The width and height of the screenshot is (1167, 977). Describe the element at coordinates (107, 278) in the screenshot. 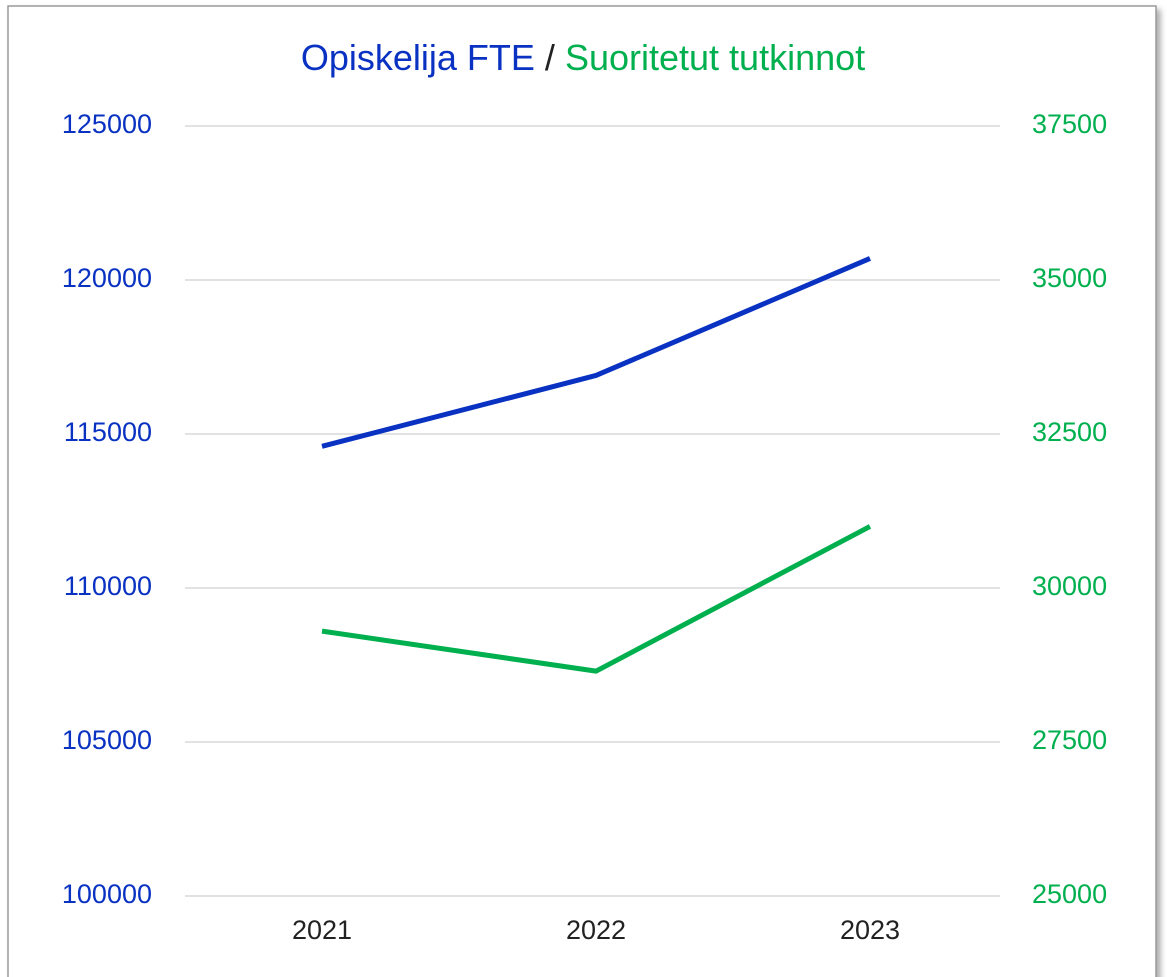

I see `y-tick-label: 120000` at that location.